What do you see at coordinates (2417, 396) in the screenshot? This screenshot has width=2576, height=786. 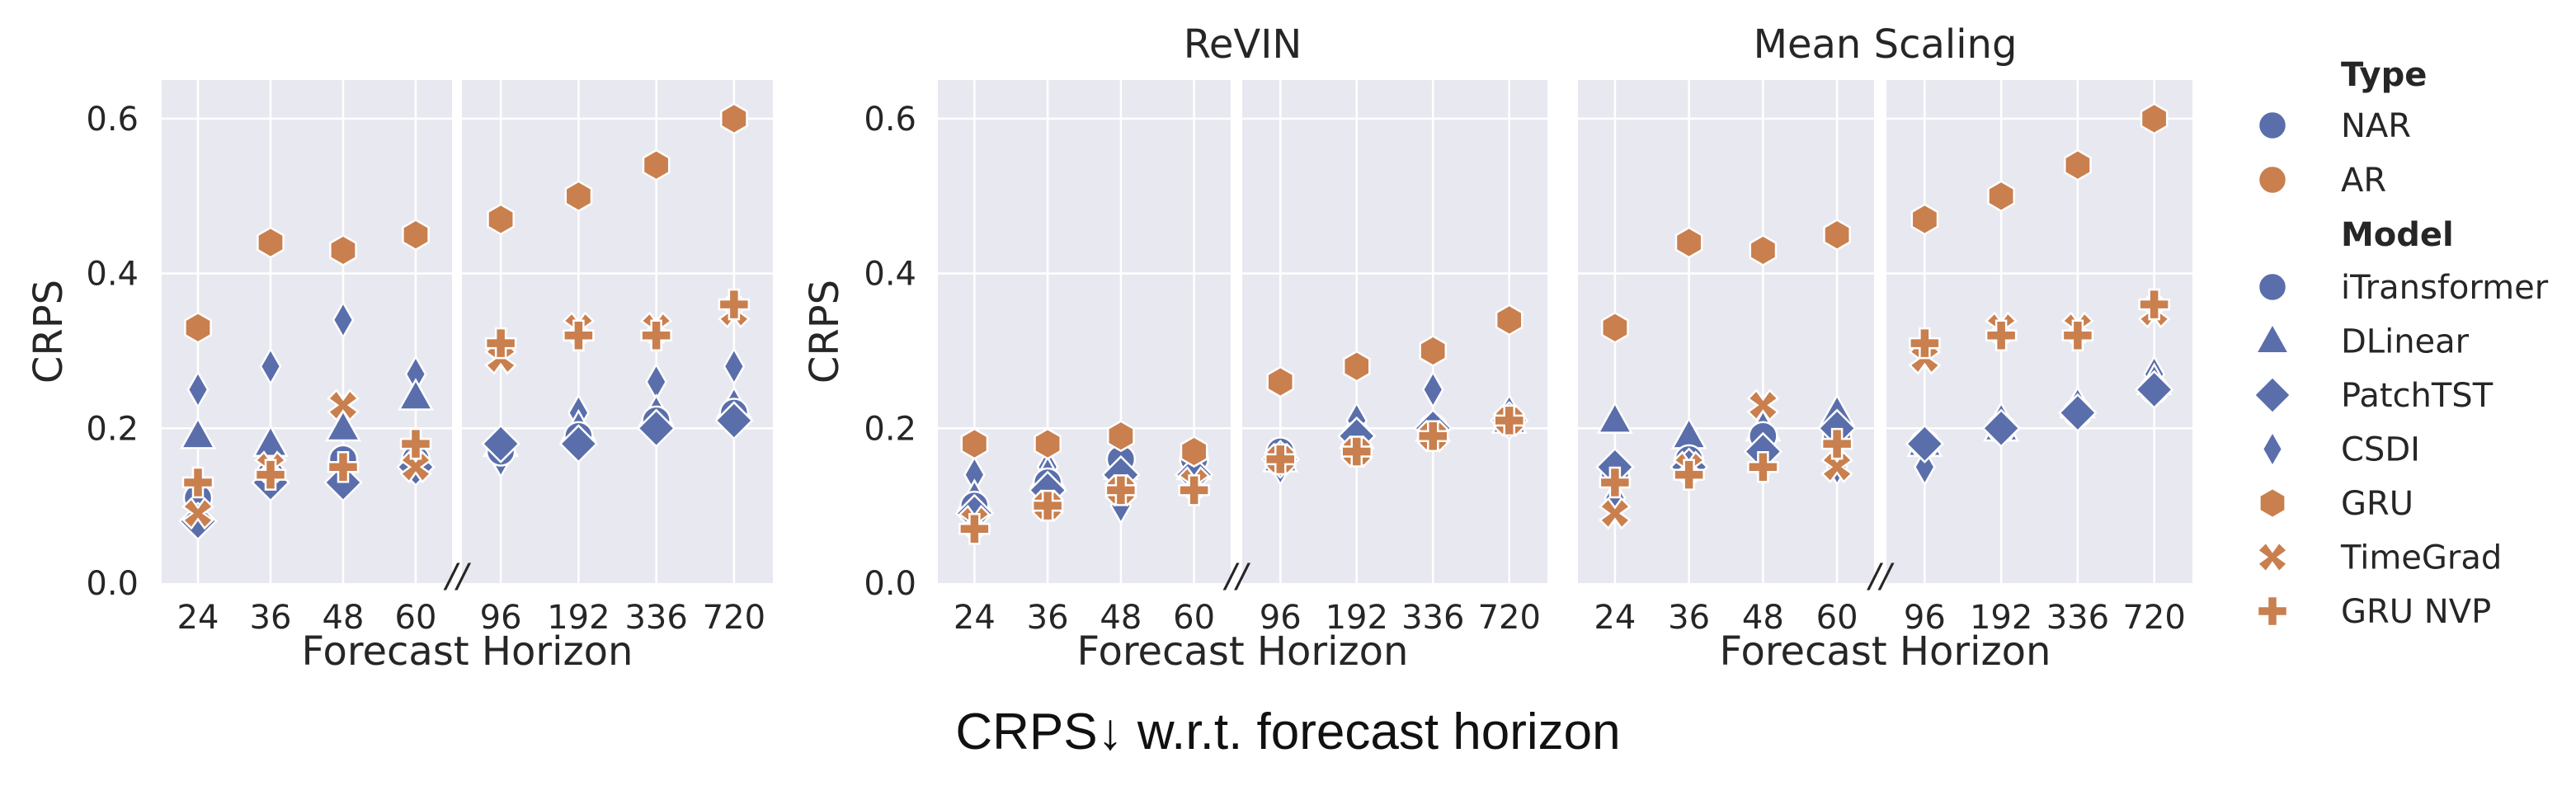 I see `legend-label: PatchTST` at bounding box center [2417, 396].